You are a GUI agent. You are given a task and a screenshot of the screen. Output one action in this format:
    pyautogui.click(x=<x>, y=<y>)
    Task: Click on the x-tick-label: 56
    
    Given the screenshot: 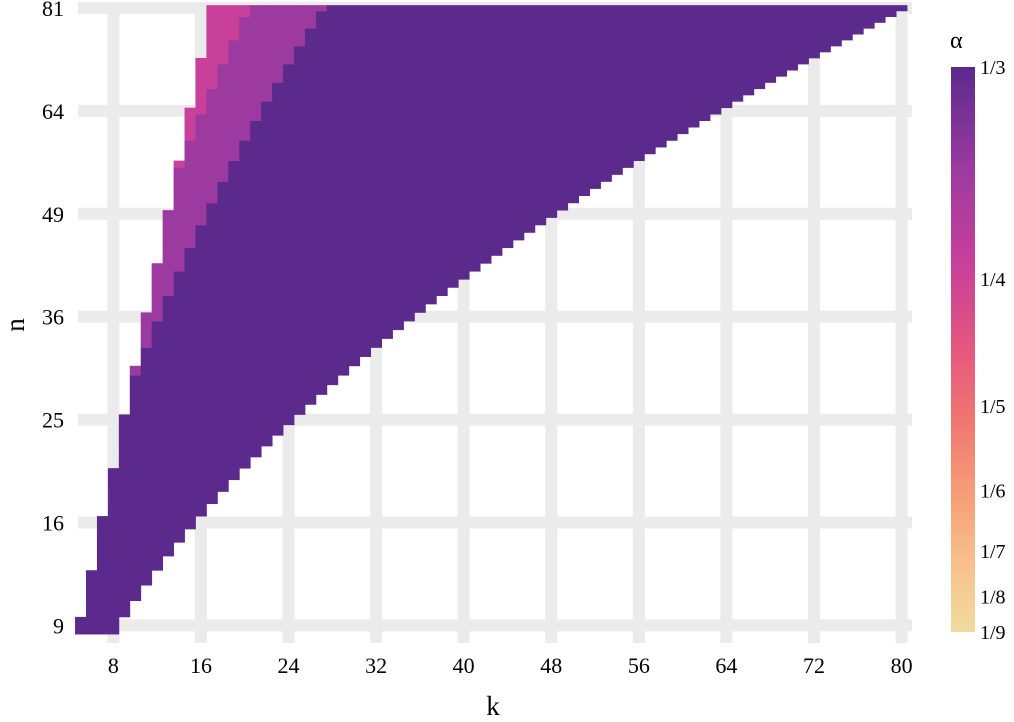 What is the action you would take?
    pyautogui.click(x=639, y=665)
    